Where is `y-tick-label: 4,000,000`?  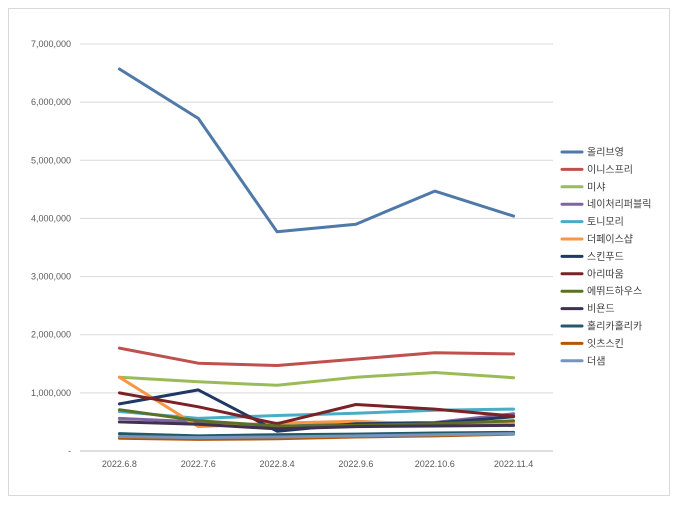 y-tick-label: 4,000,000 is located at coordinates (51, 218).